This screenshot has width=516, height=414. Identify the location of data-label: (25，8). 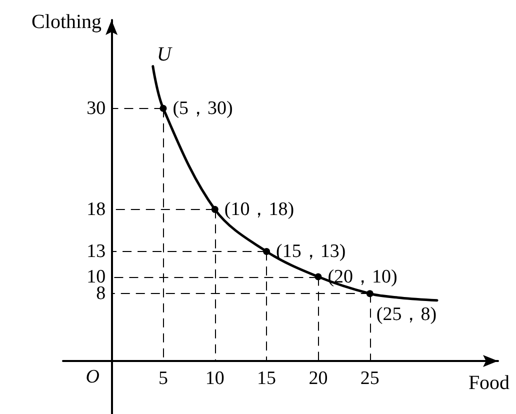
(406, 315).